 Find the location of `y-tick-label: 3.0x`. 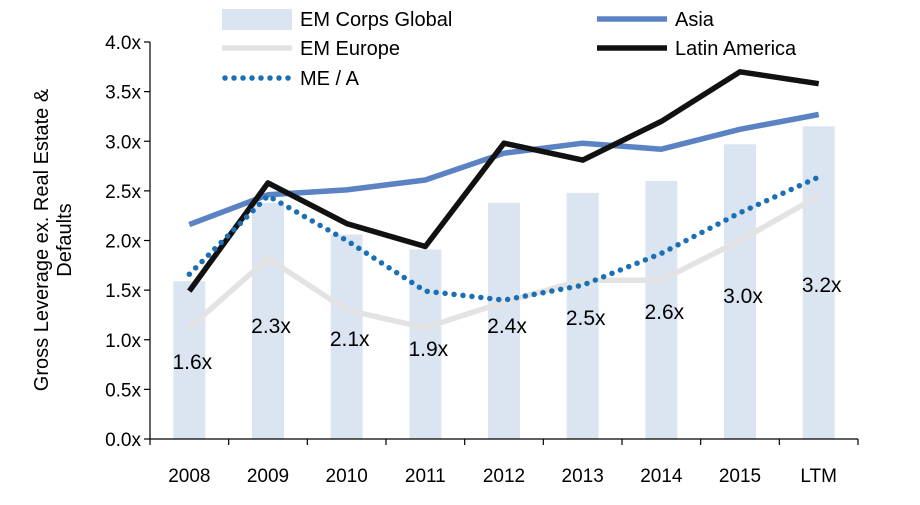

y-tick-label: 3.0x is located at coordinates (123, 142).